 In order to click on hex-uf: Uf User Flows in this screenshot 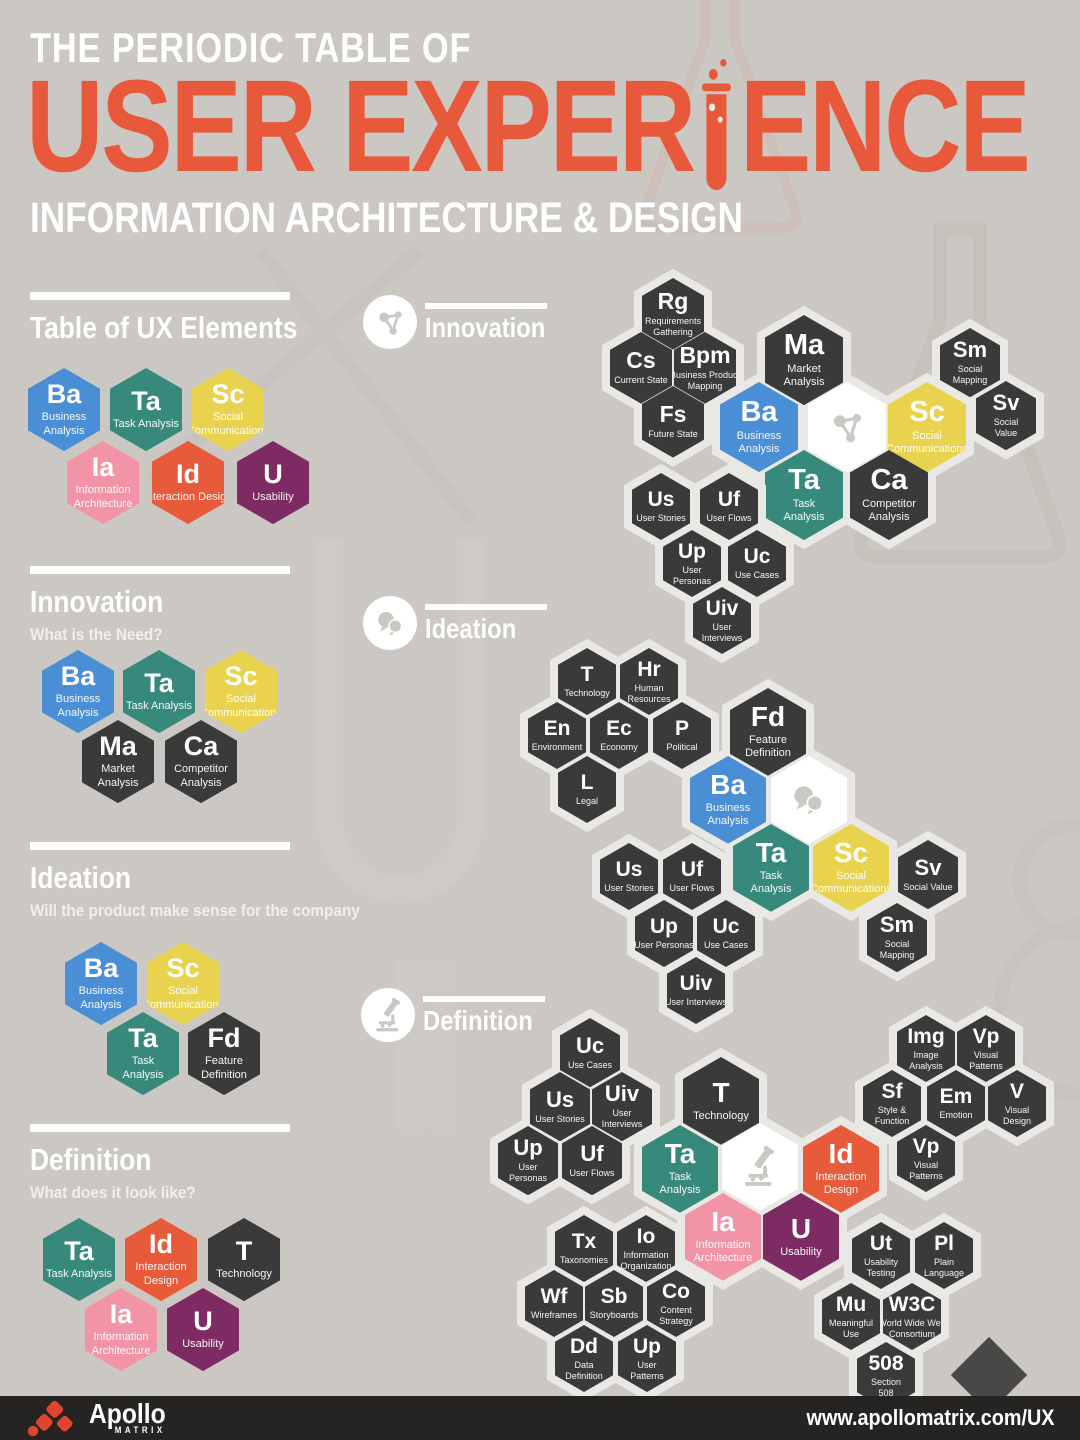, I will do `click(729, 506)`.